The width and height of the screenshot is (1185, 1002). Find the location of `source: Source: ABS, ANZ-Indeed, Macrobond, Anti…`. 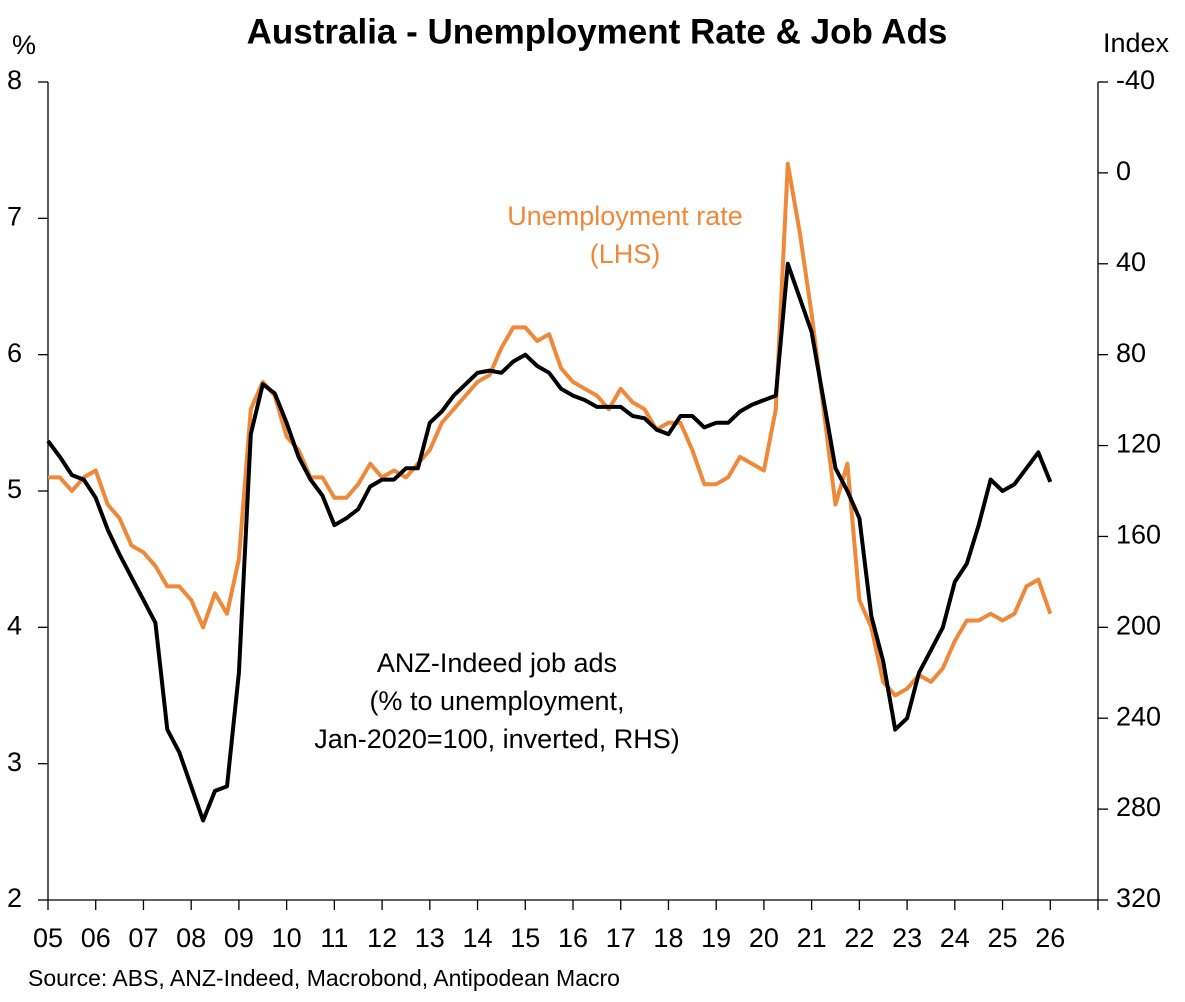

source: Source: ABS, ANZ-Indeed, Macrobond, Anti… is located at coordinates (324, 978).